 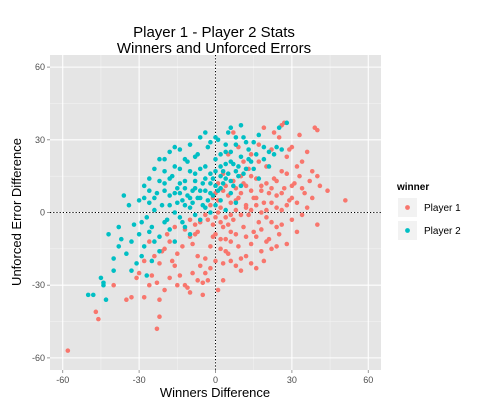 I want to click on x-tick-label: -30, so click(x=139, y=380).